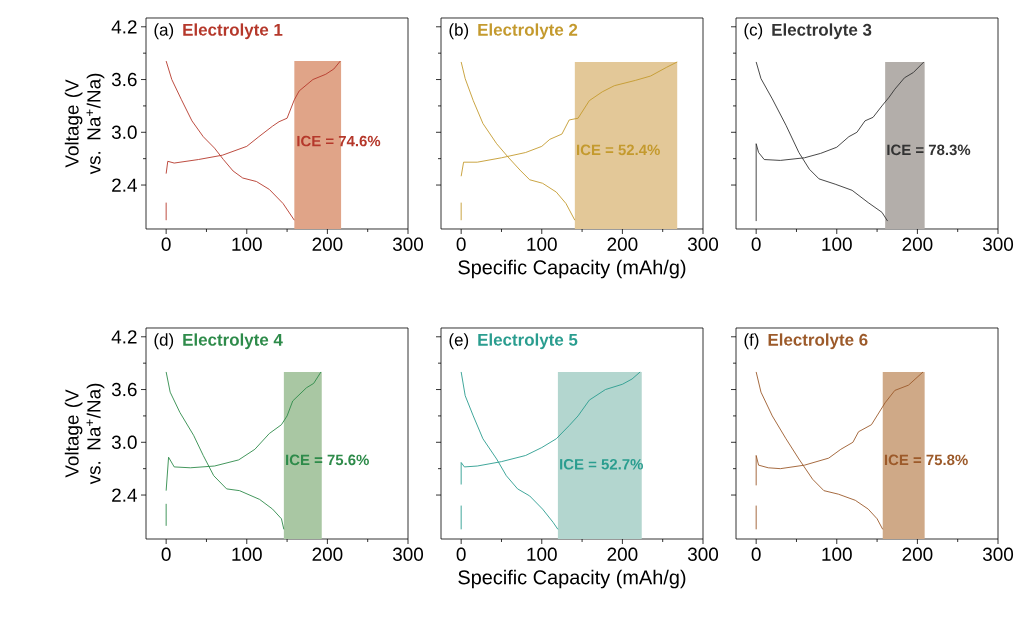 The width and height of the screenshot is (1024, 621). What do you see at coordinates (818, 341) in the screenshot?
I see `chart-title: Electrolyte 6` at bounding box center [818, 341].